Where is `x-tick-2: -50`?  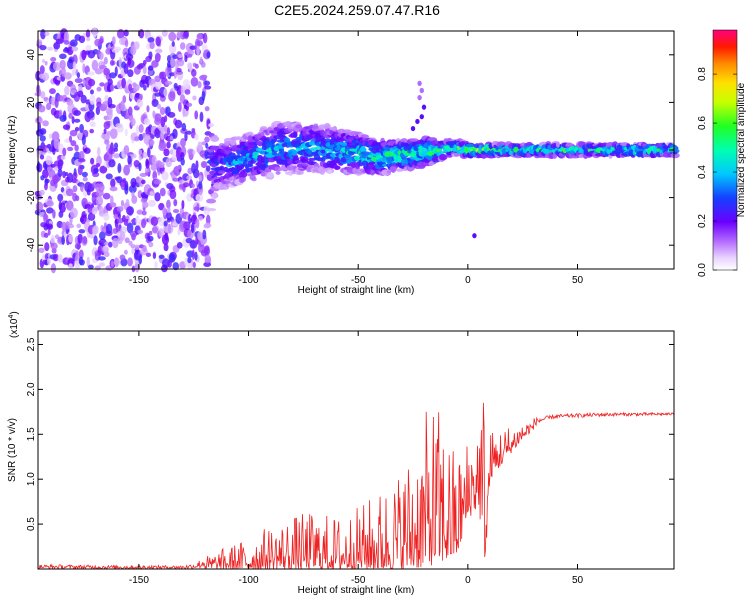
x-tick-2: -50 is located at coordinates (358, 158).